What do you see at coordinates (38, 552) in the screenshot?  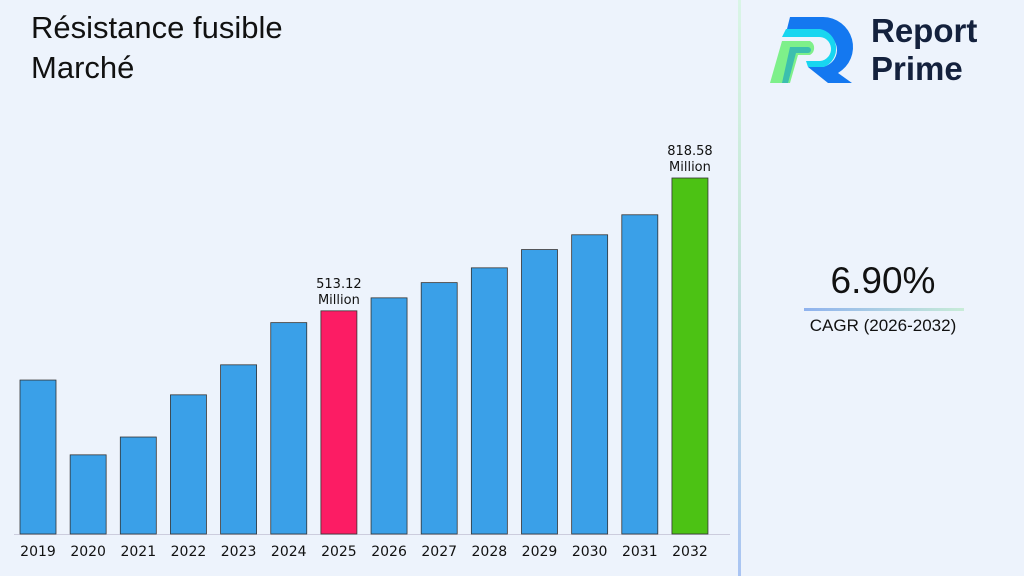 I see `x-tick-label: 2019` at bounding box center [38, 552].